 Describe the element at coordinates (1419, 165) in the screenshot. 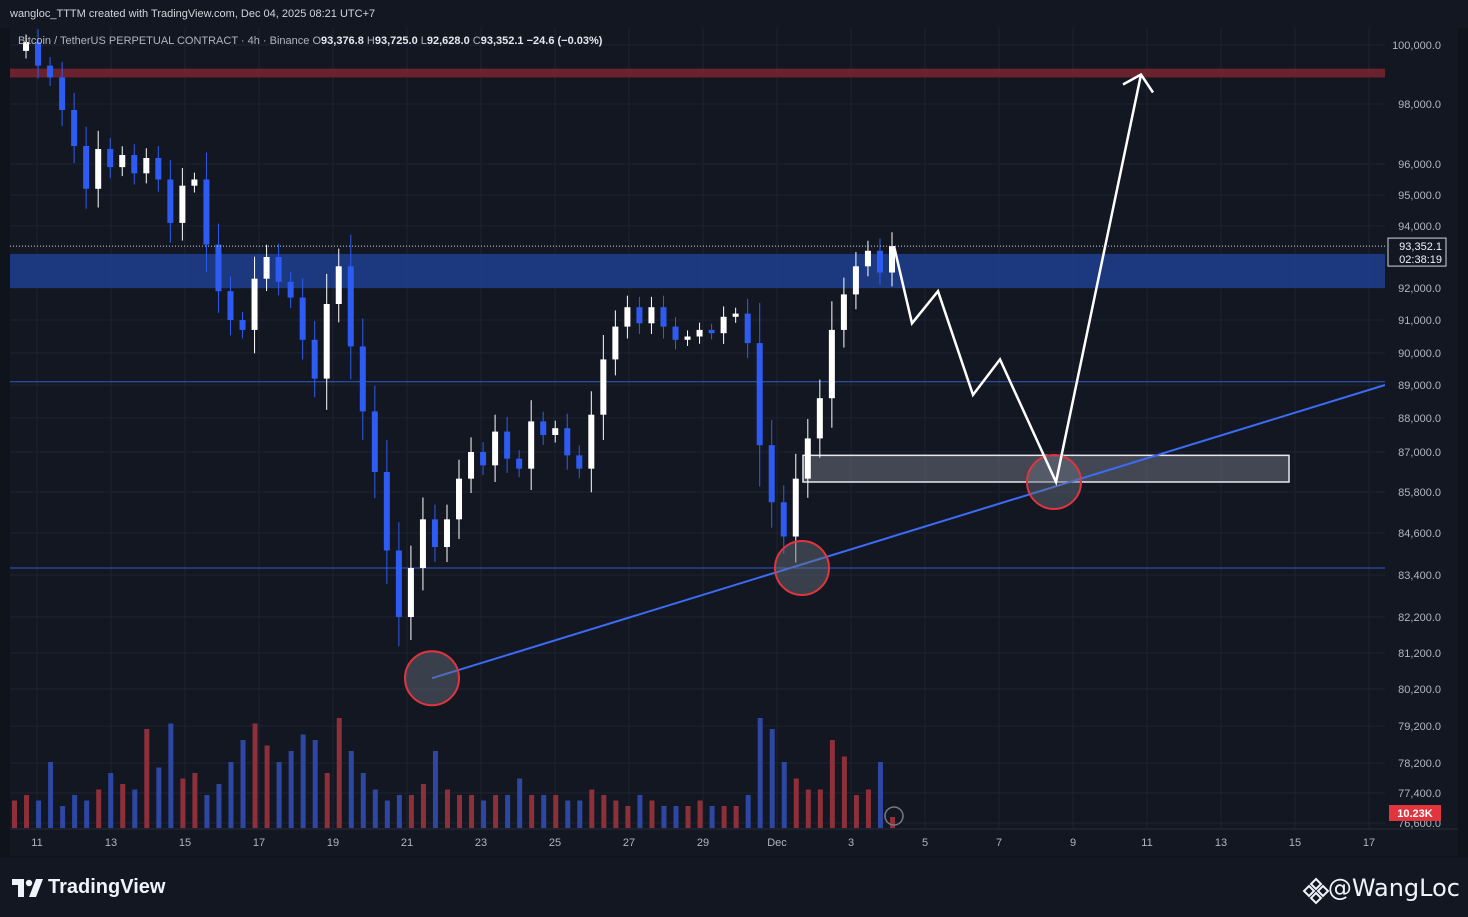

I see `price-tick-label: 96,000.0` at that location.